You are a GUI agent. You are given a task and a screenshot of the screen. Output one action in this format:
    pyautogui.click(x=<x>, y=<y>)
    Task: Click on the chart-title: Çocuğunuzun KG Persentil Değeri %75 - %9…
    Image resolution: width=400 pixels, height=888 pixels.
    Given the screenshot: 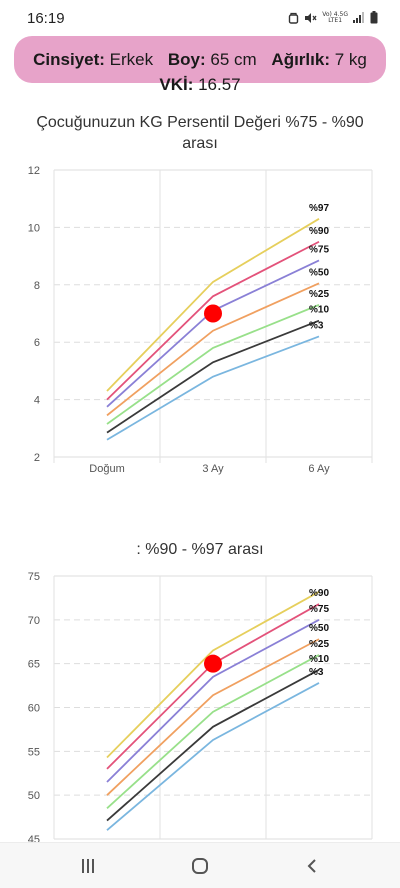 What is the action you would take?
    pyautogui.click(x=200, y=133)
    